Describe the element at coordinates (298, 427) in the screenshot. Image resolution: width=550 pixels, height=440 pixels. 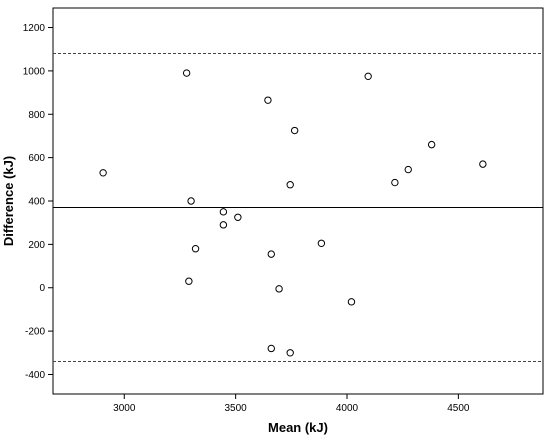
I see `x-axis-title: Mean (kJ)` at that location.